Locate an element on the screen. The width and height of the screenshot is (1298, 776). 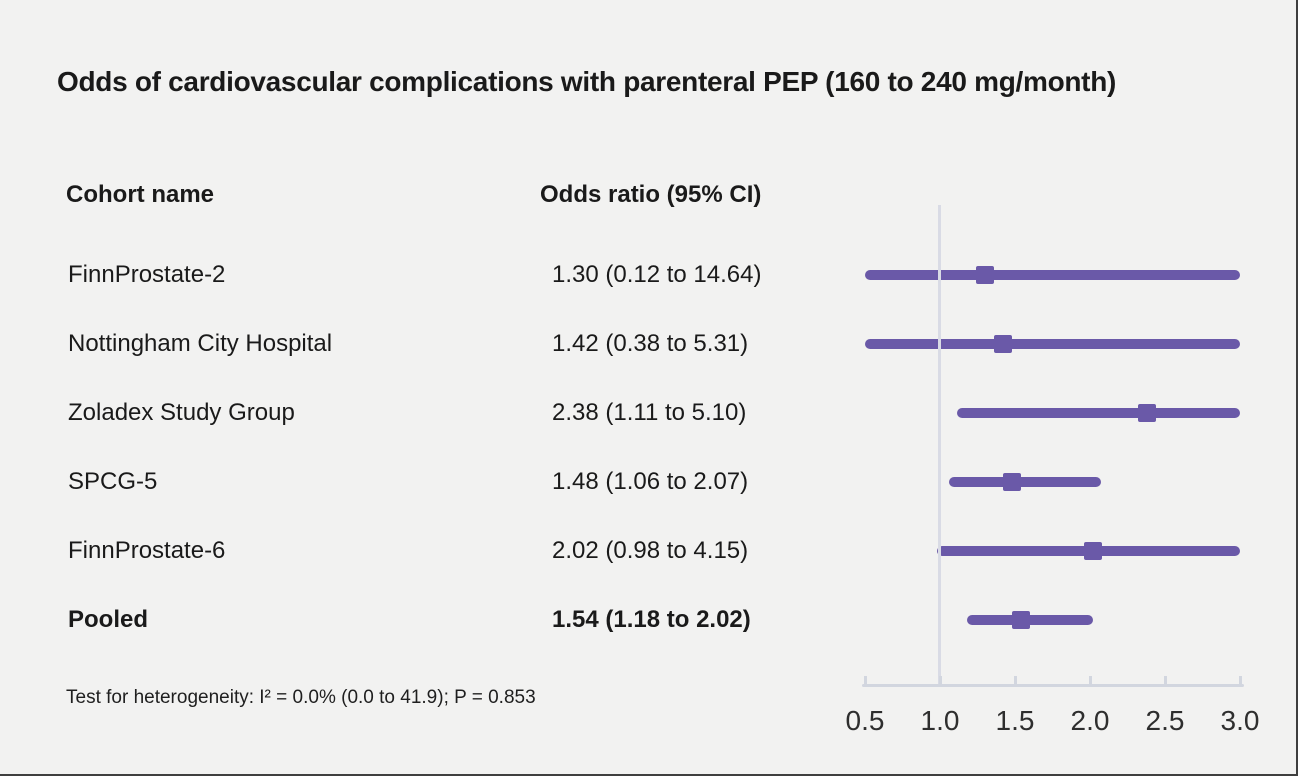
odds-ratio-value: 2.02 (0.98 to 4.15) is located at coordinates (650, 550).